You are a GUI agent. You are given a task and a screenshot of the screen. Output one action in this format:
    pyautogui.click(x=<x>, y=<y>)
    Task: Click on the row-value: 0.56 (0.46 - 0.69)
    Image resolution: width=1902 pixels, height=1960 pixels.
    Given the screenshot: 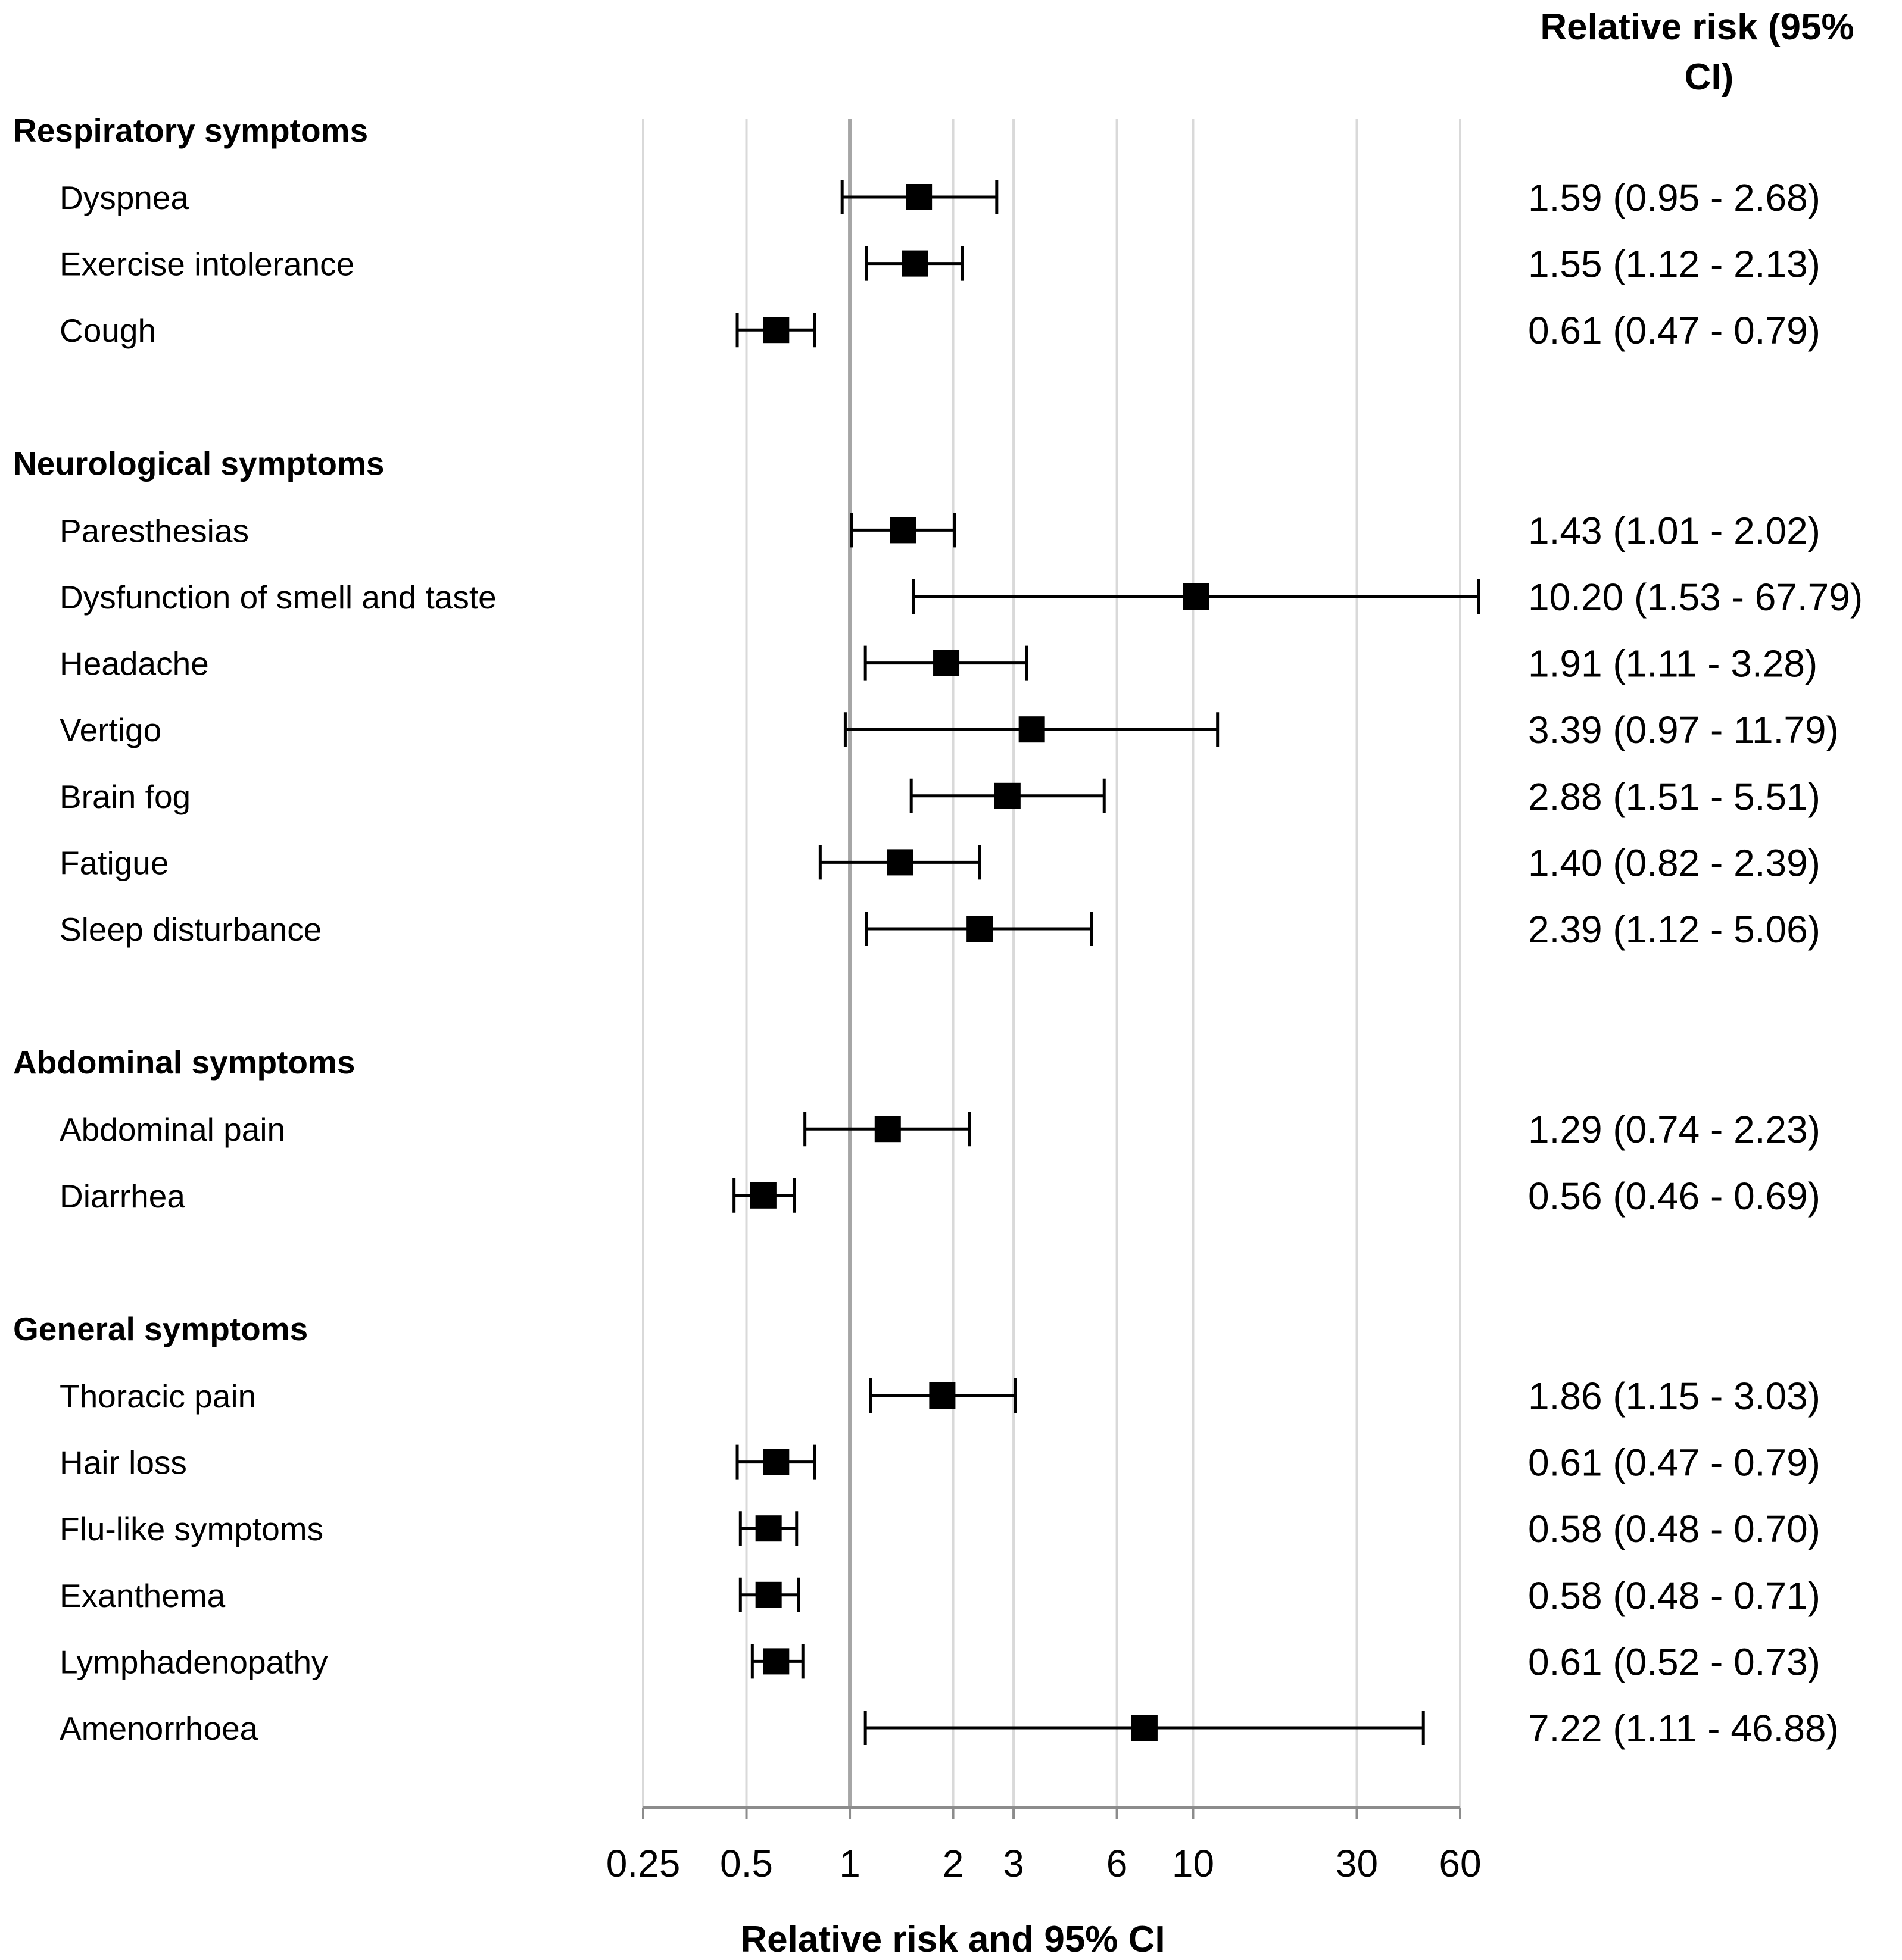 What is the action you would take?
    pyautogui.click(x=1674, y=1196)
    